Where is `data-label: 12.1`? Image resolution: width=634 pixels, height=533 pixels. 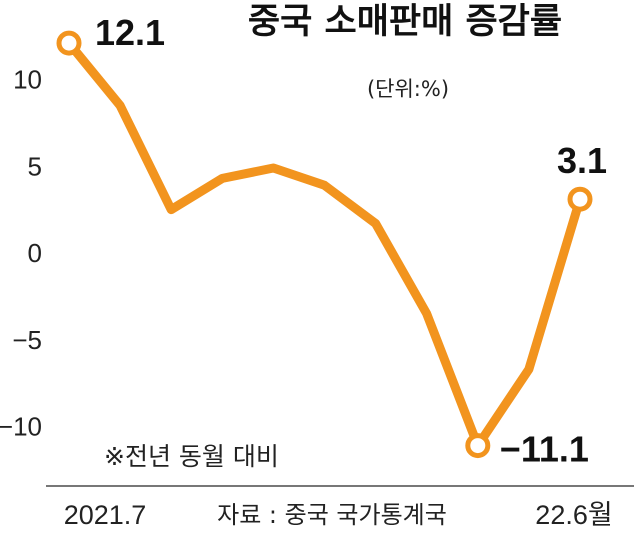
data-label: 12.1 is located at coordinates (130, 32).